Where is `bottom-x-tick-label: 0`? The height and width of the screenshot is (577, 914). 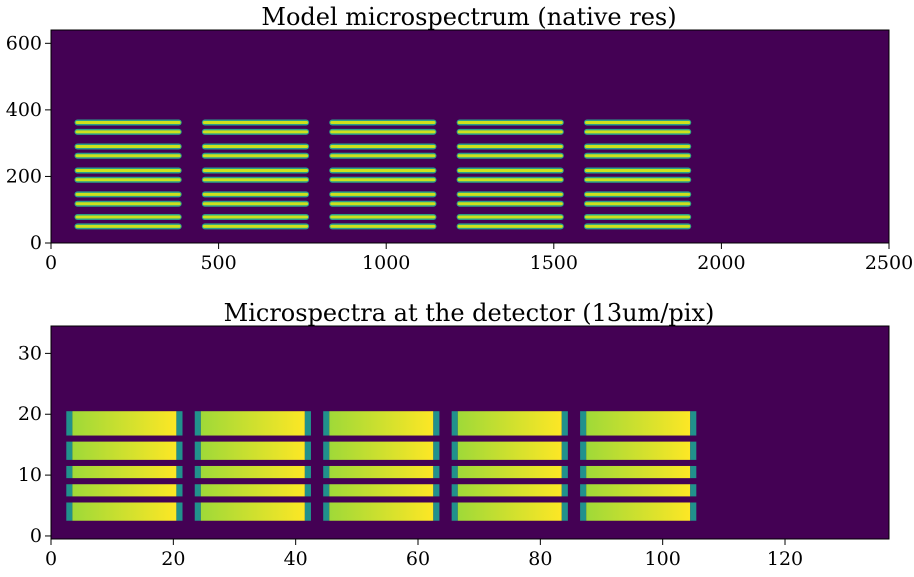
bottom-x-tick-label: 0 is located at coordinates (51, 559).